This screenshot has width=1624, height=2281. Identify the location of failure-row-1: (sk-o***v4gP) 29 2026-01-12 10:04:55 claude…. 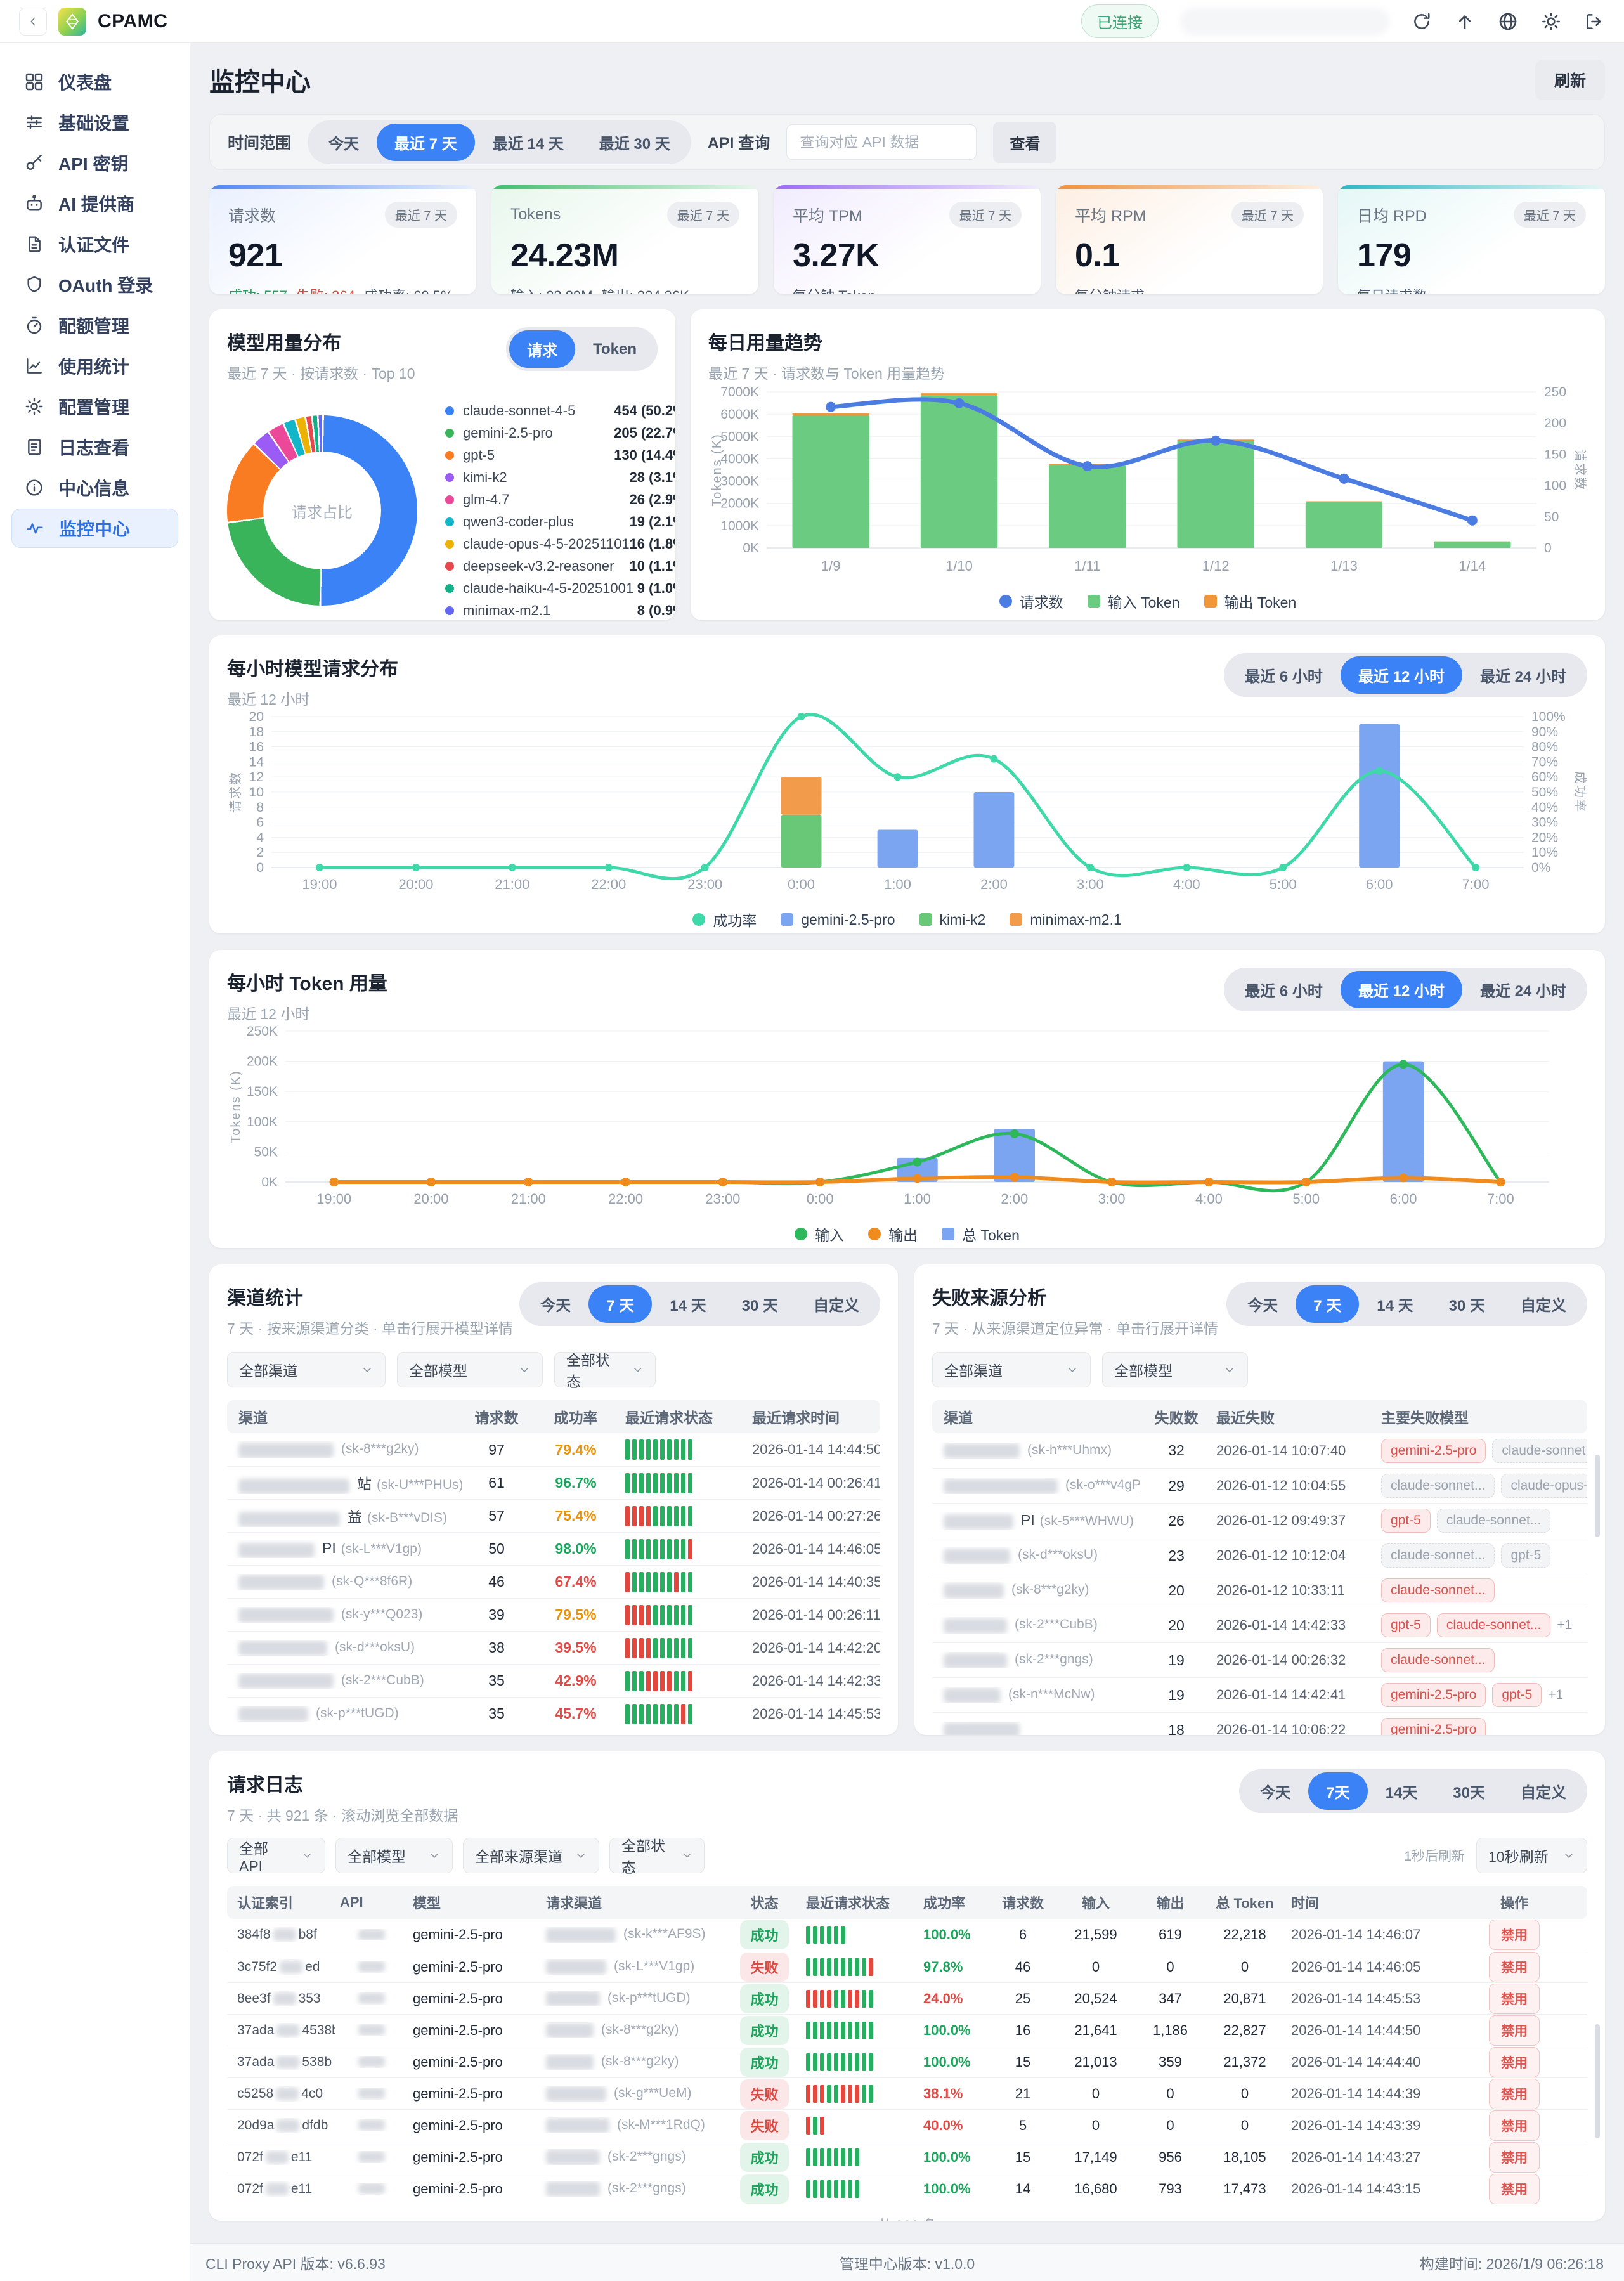
(1259, 1485).